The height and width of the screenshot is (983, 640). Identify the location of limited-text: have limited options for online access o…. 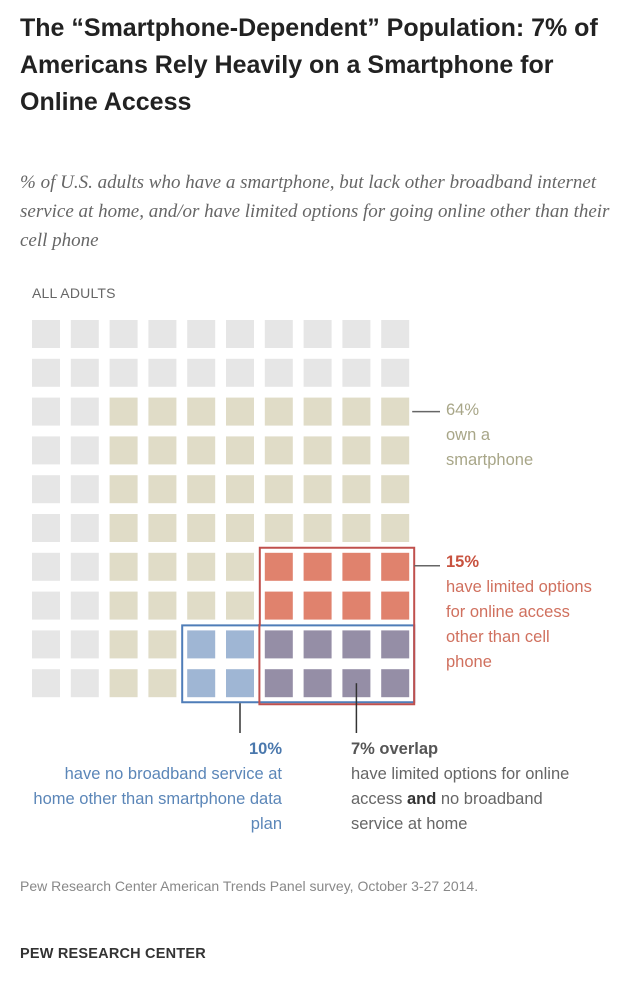
(519, 624).